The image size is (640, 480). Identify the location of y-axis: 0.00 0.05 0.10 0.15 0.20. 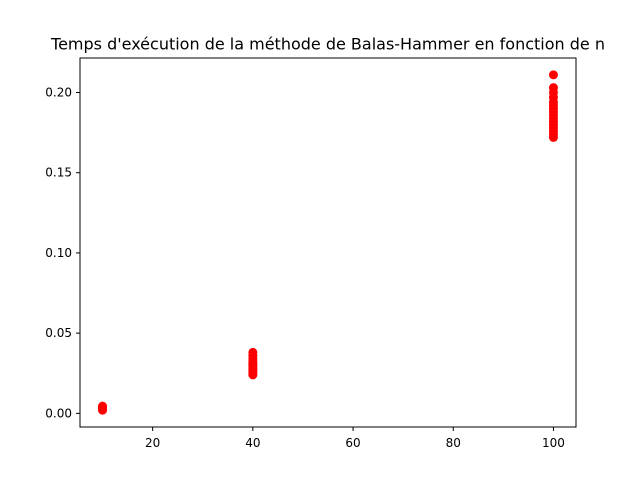
(62, 252).